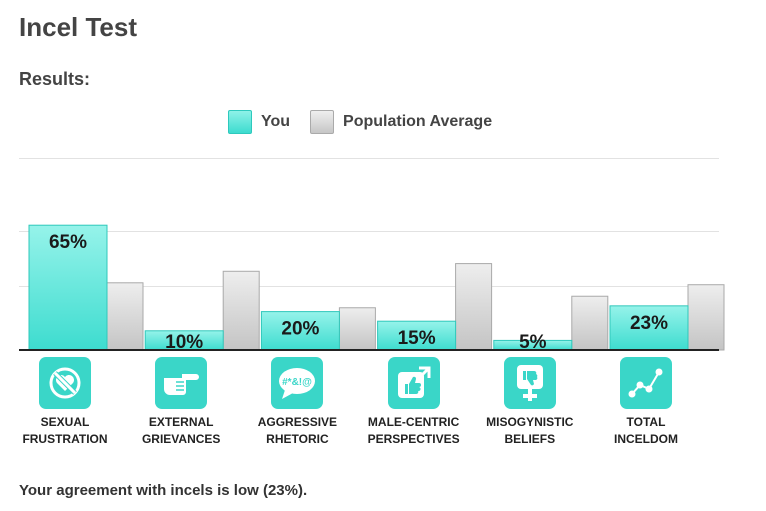  What do you see at coordinates (65, 430) in the screenshot?
I see `category-label: SEXUAL FRUSTRATION` at bounding box center [65, 430].